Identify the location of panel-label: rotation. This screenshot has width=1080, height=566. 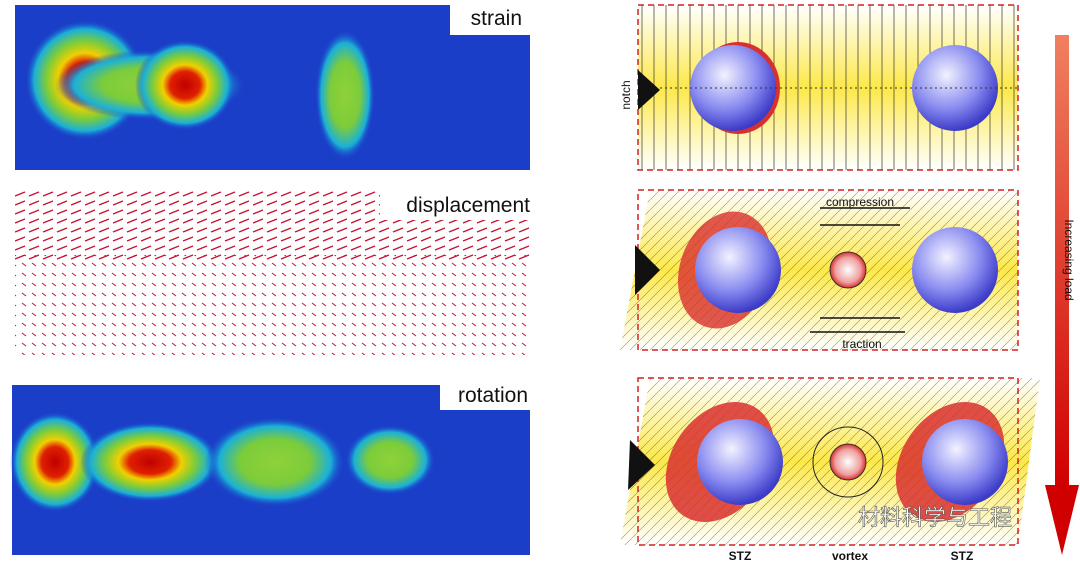
(493, 395).